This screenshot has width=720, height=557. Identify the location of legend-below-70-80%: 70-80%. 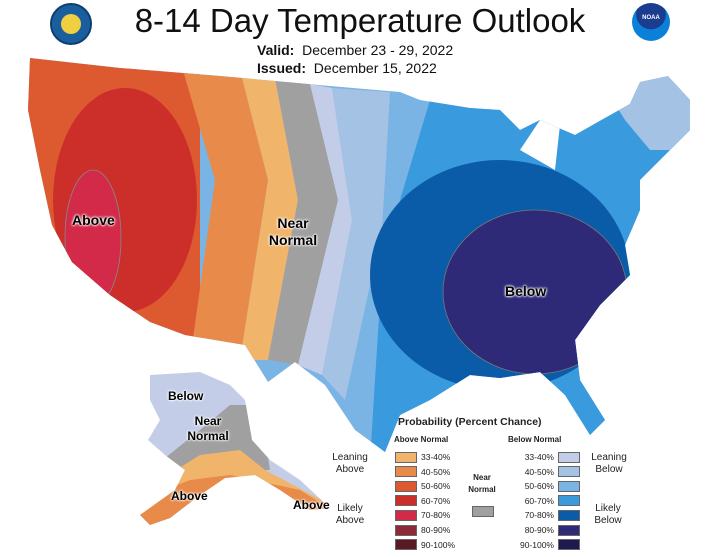
(549, 515).